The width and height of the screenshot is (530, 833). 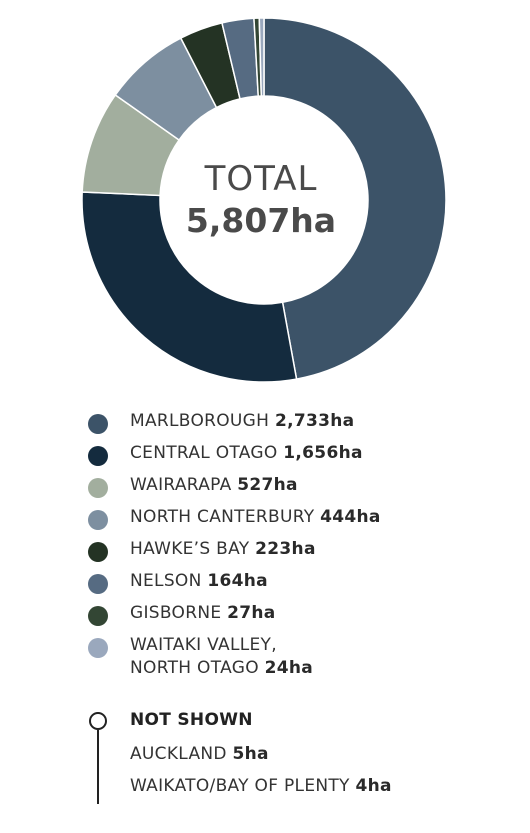 I want to click on legend-text: WAIRARAPA 527ha, so click(x=214, y=485).